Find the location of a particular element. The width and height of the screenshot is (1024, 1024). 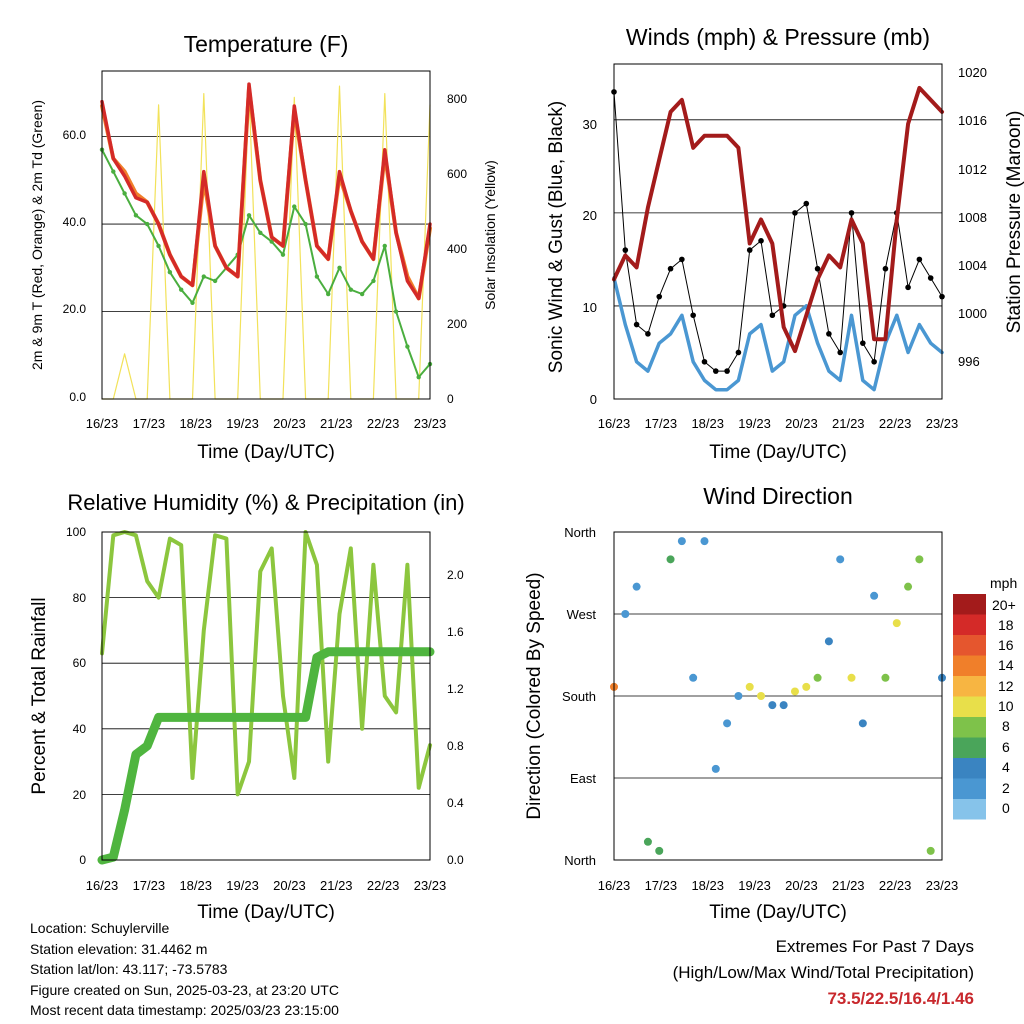

precip-ytick-0: 0.0 is located at coordinates (455, 860).